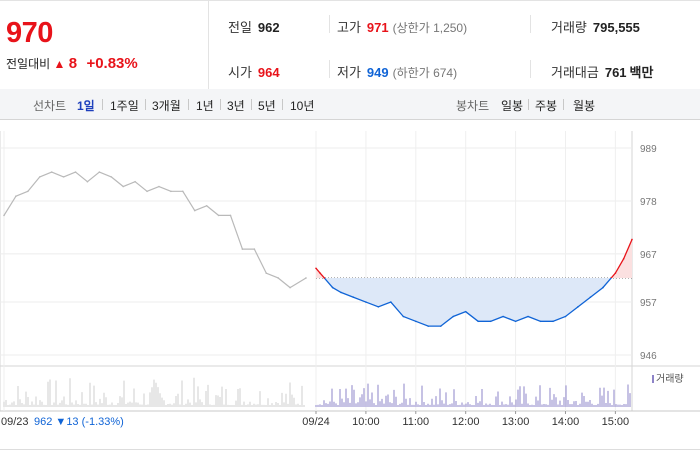  I want to click on prev-day-series-line, so click(155, 230).